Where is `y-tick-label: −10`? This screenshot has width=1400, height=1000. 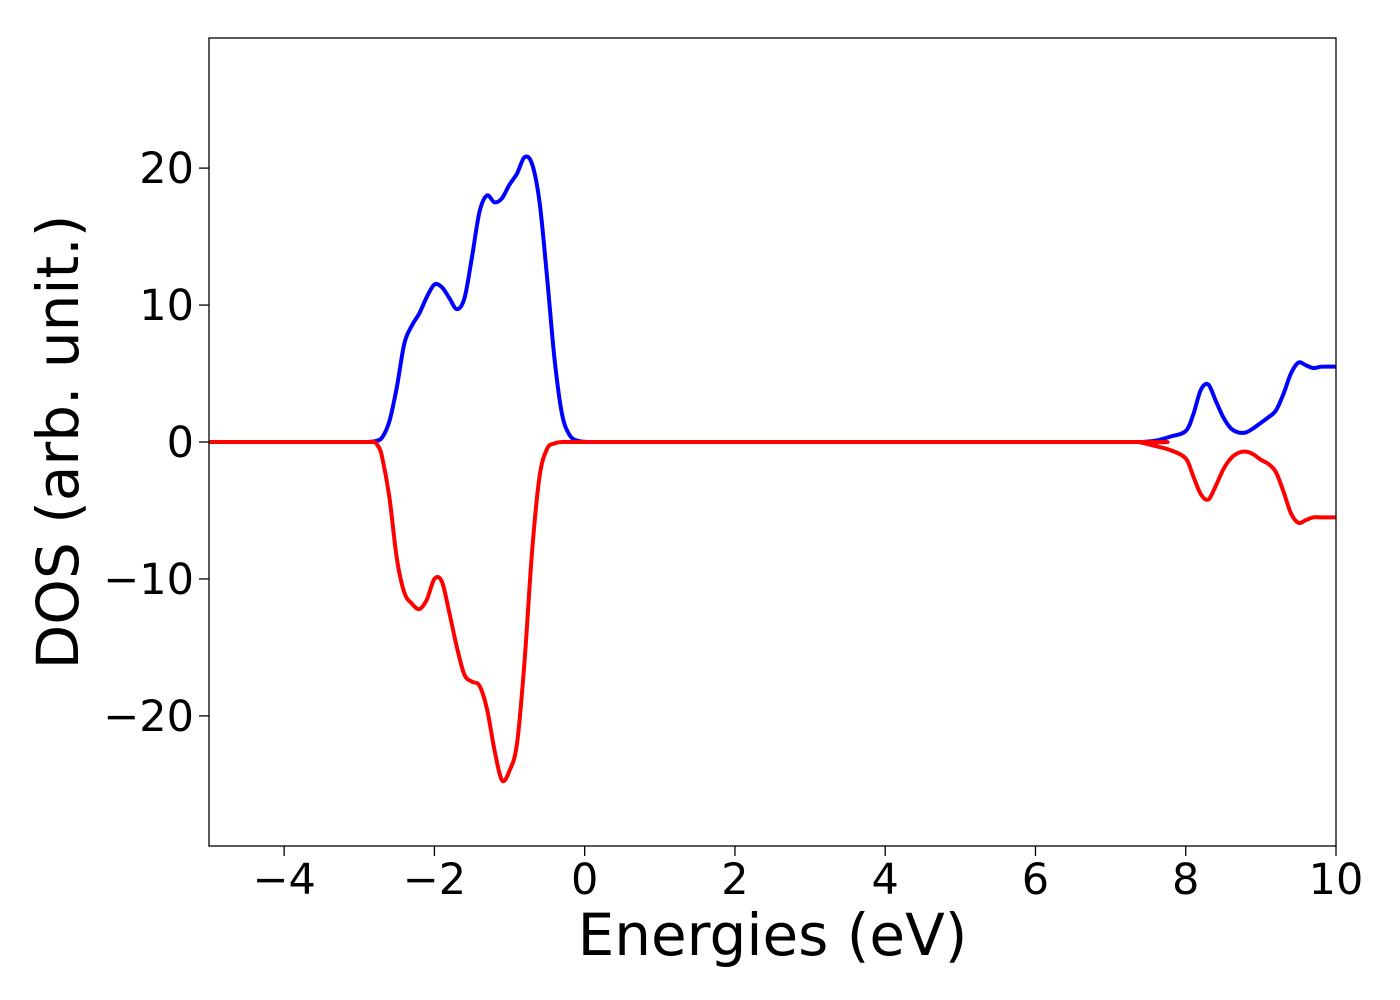
y-tick-label: −10 is located at coordinates (148, 580).